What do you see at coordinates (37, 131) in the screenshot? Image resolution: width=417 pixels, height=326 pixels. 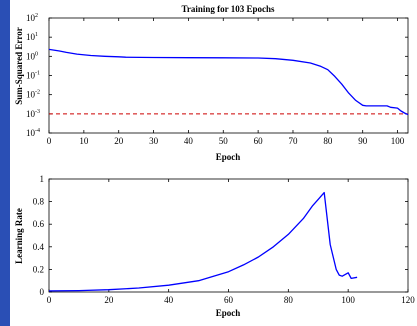 I see `chart1-ytick-exponent: -4` at bounding box center [37, 131].